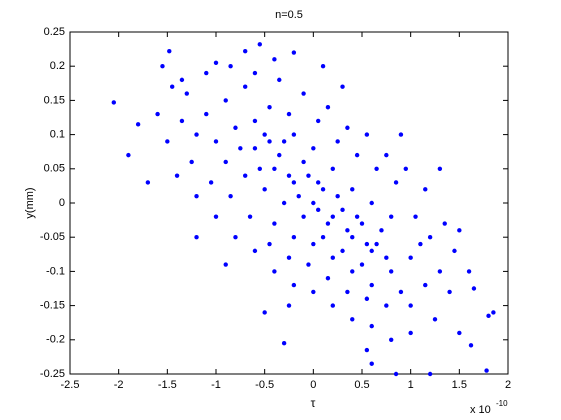 This screenshot has width=561, height=420. Describe the element at coordinates (313, 385) in the screenshot. I see `x-tick-label: 0` at that location.